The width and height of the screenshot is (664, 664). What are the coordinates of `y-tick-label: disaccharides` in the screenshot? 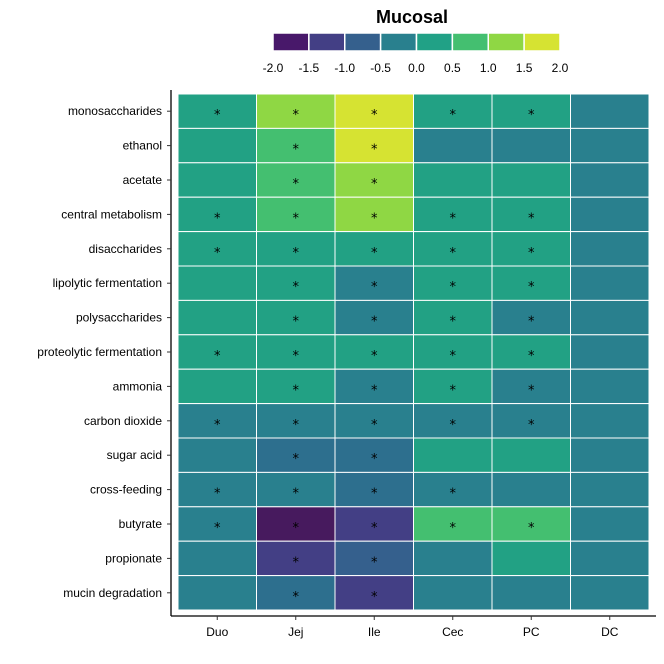 It's located at (125, 249).